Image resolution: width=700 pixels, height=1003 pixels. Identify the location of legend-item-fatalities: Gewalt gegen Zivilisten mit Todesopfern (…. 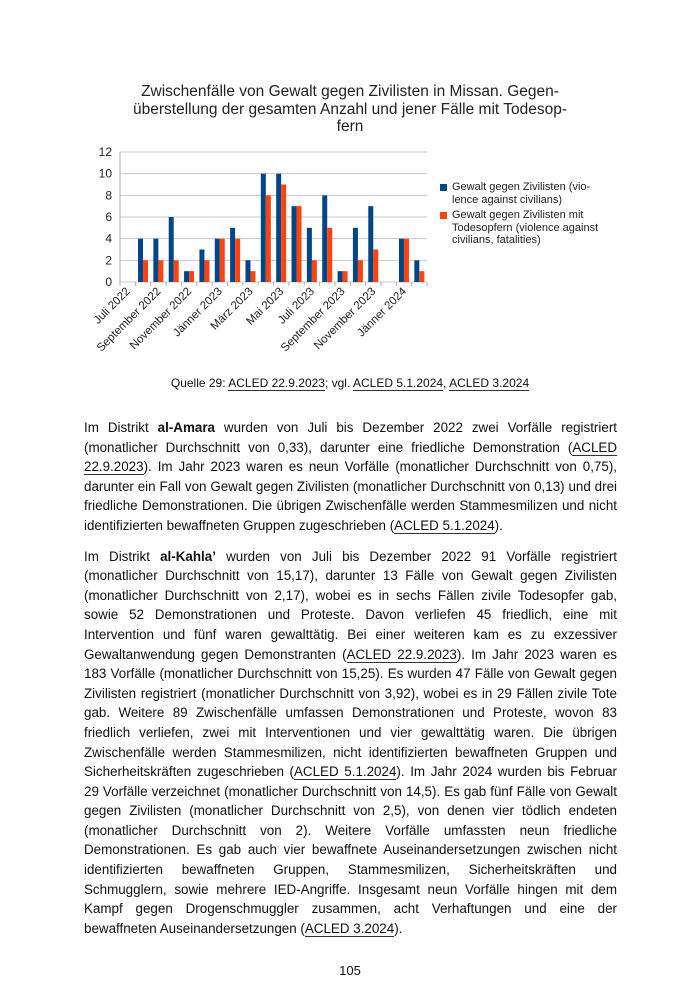
(530, 228).